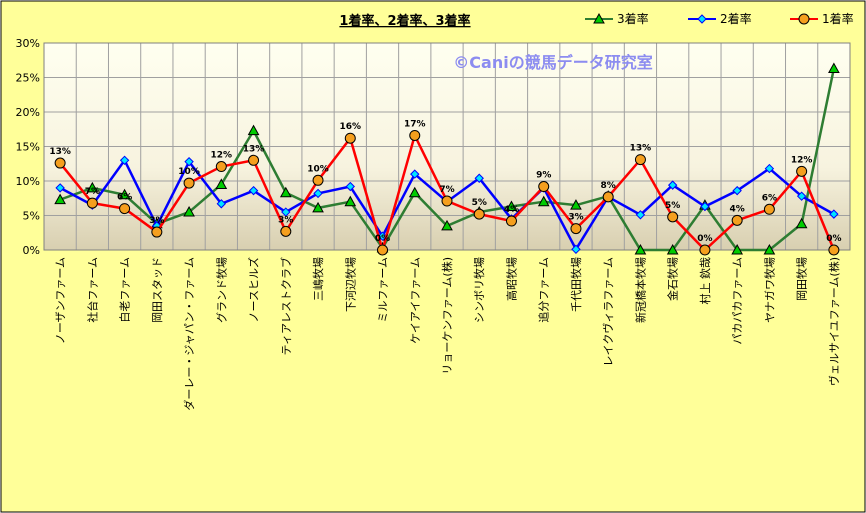  Describe the element at coordinates (640, 290) in the screenshot. I see `category-label: 新冠橋本牧場` at that location.